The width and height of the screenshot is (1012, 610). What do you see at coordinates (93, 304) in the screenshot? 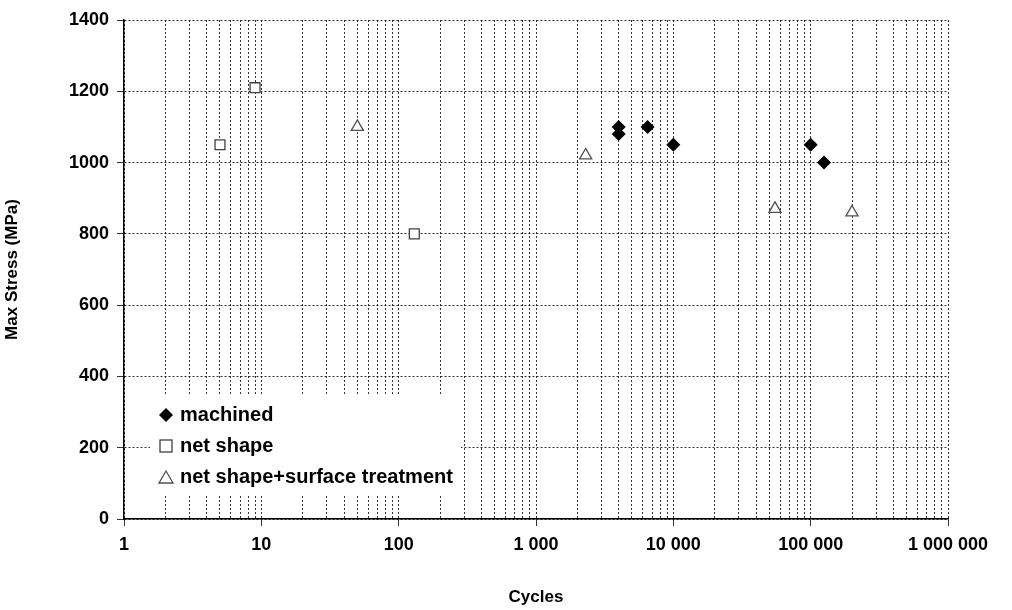
I see `y-tick-label: 600` at bounding box center [93, 304].